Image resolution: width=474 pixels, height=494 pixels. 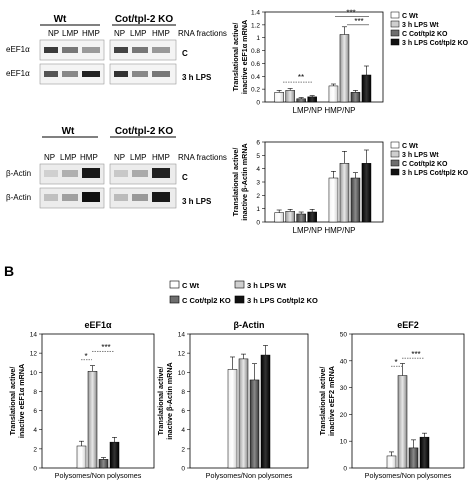 I want to click on legend-lps-wt: 3 h LPS Wt, so click(x=267, y=285).